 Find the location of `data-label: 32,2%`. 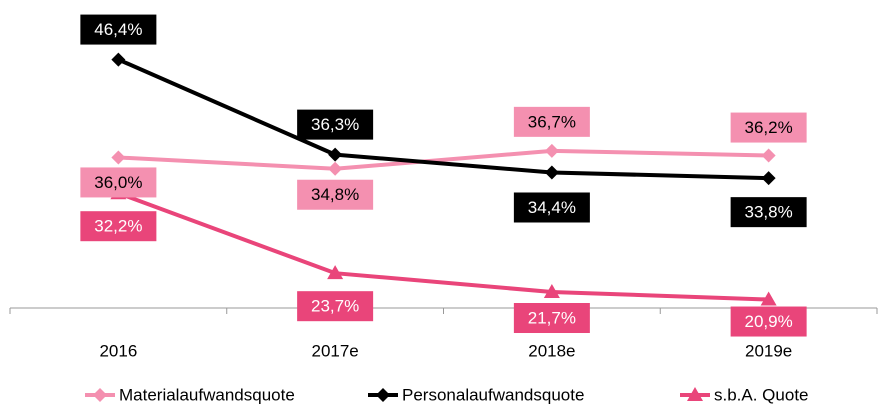

data-label: 32,2% is located at coordinates (118, 226).